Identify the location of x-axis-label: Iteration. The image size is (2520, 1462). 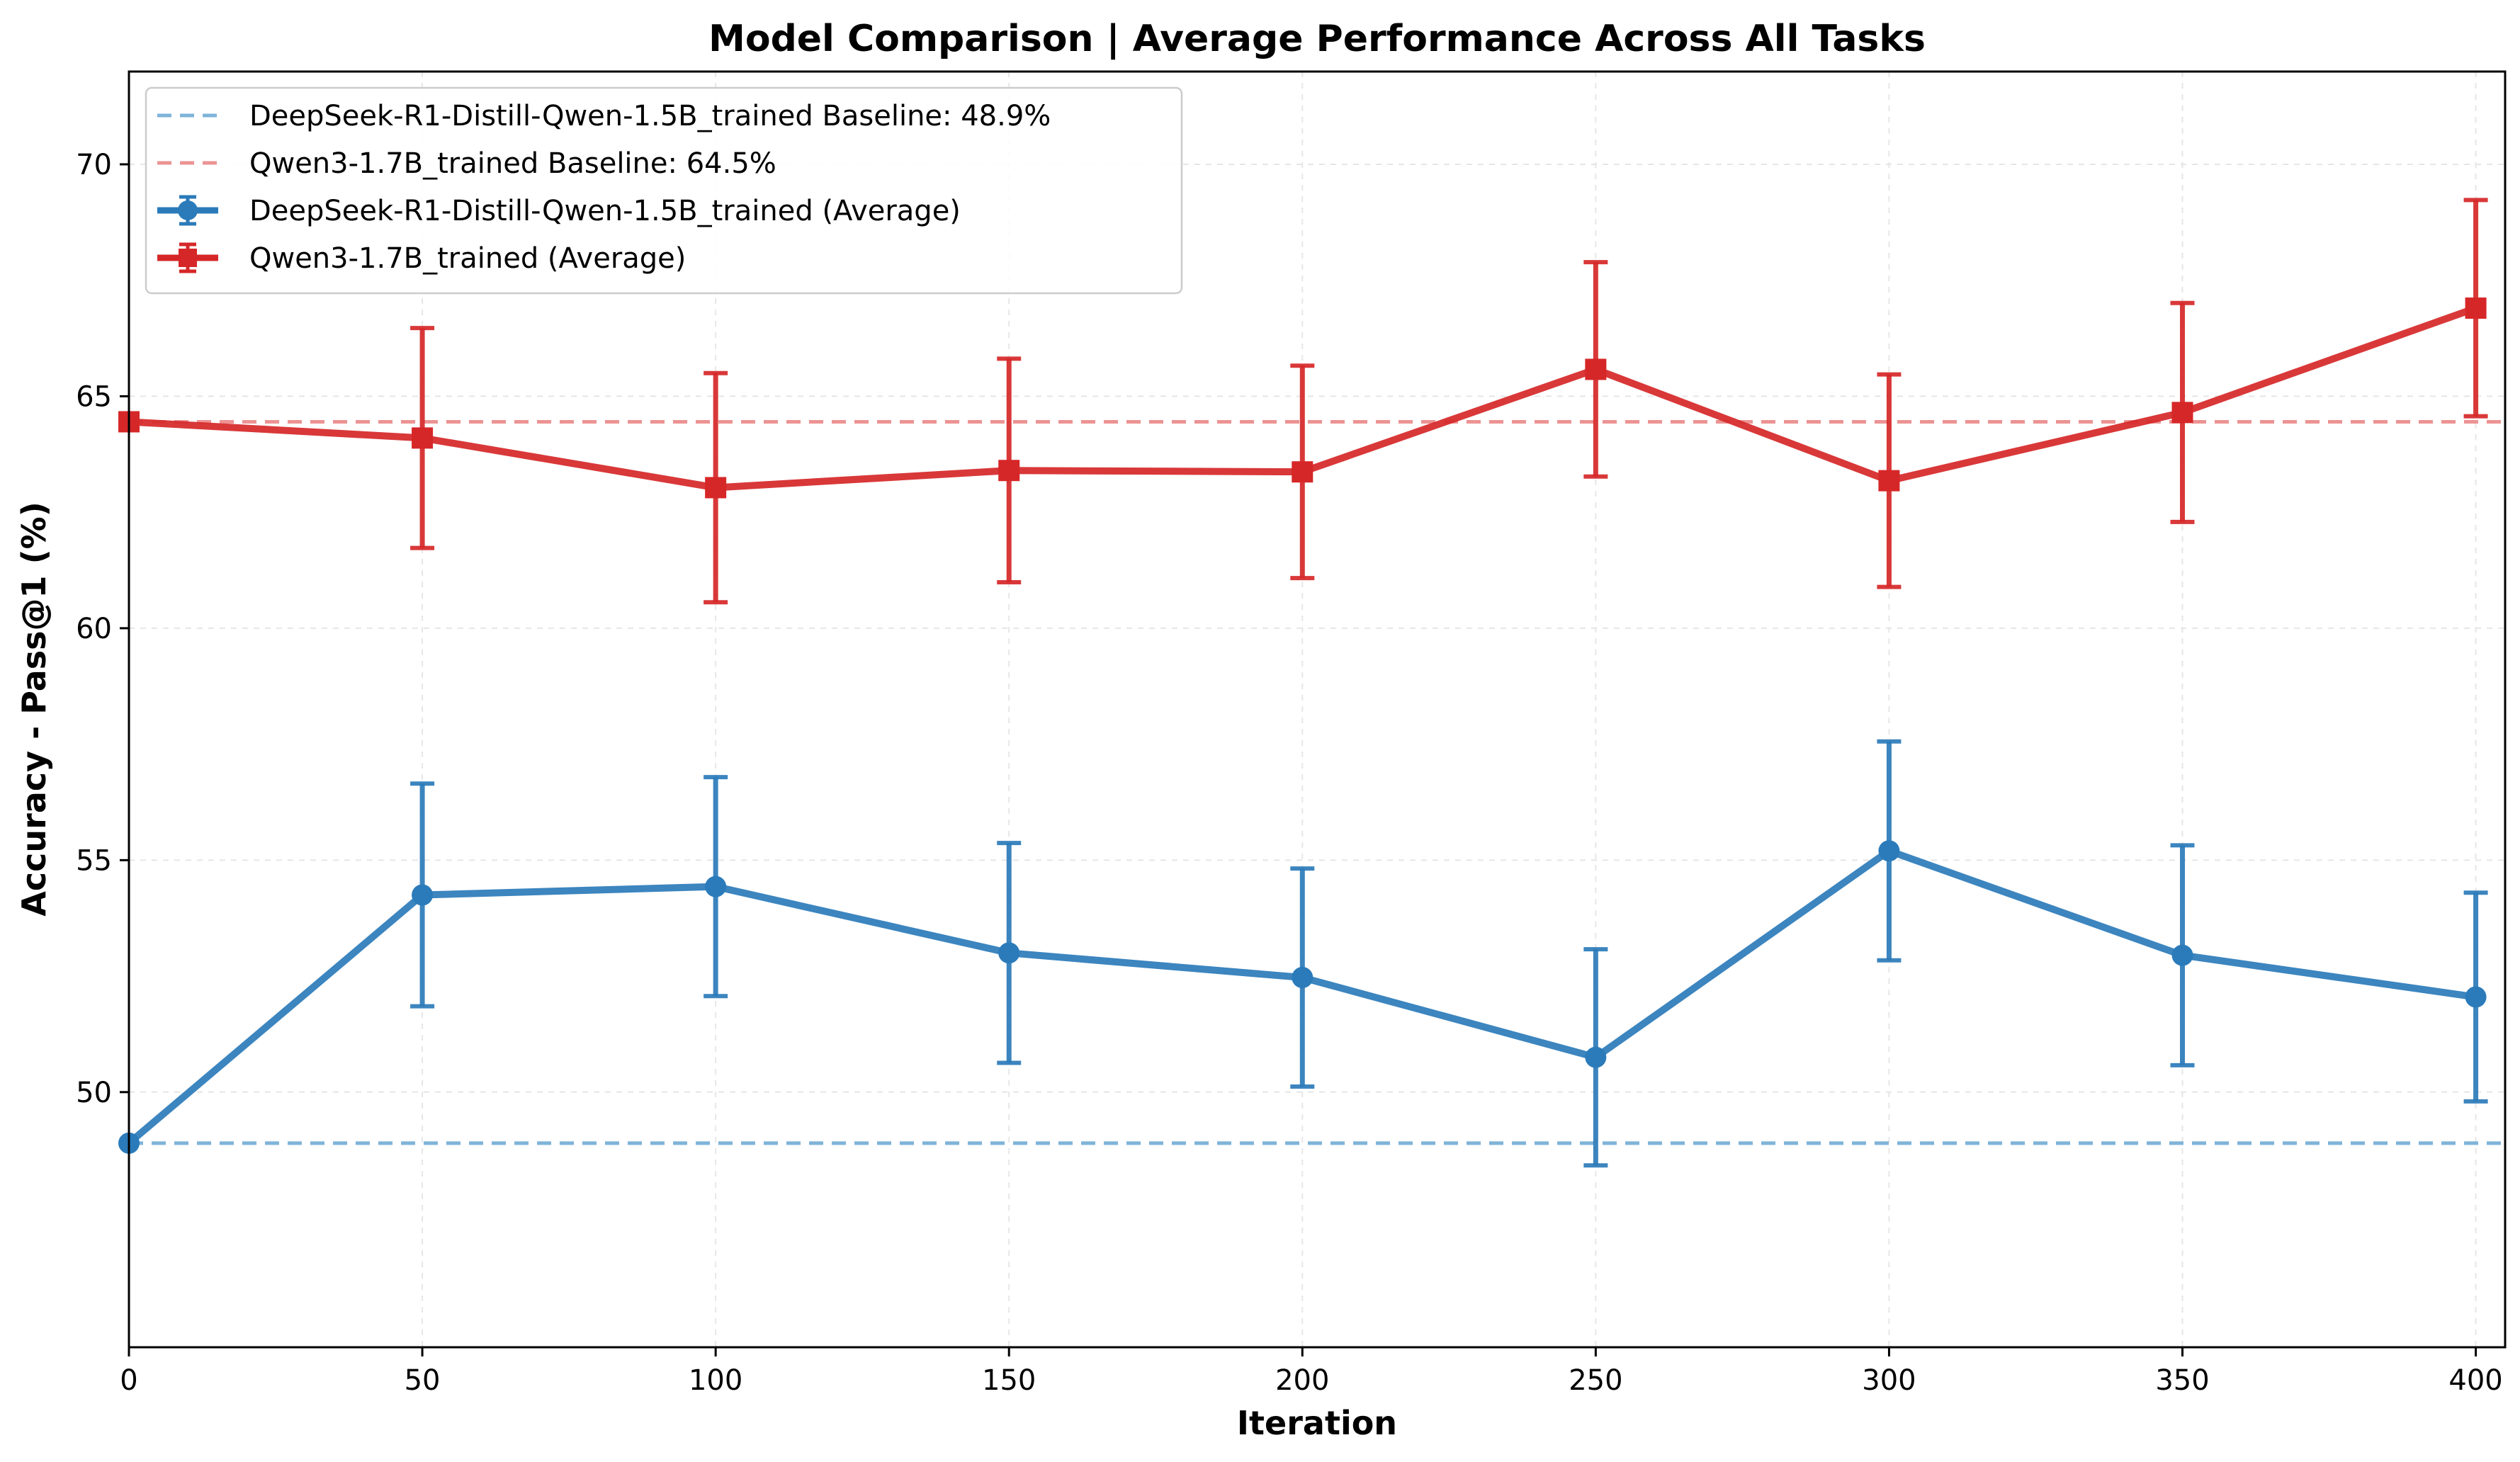
(1317, 1423).